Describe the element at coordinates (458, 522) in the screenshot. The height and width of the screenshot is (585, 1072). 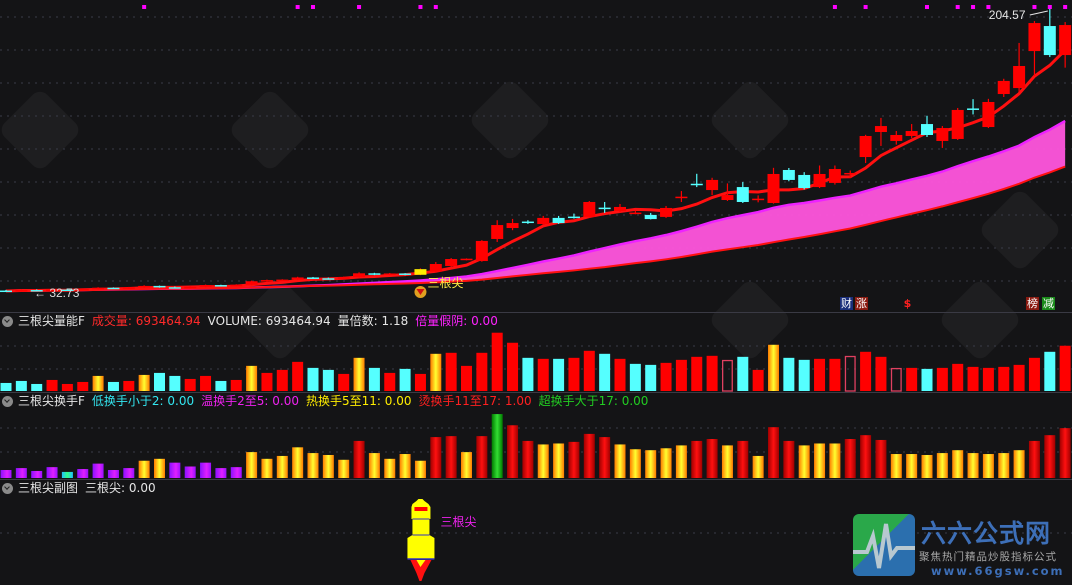
I see `rocket-label: 三根尖` at that location.